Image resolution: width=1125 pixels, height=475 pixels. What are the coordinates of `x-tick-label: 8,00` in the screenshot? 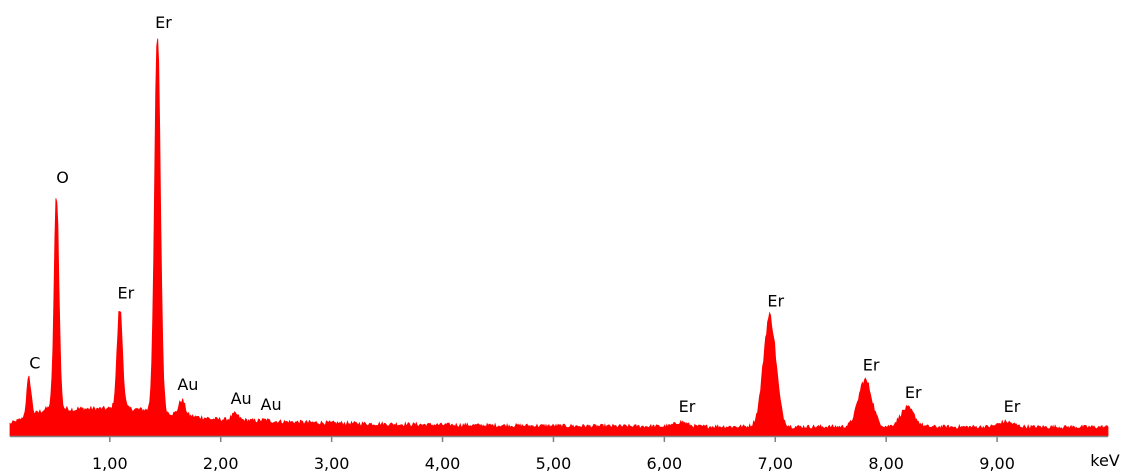 It's located at (886, 463).